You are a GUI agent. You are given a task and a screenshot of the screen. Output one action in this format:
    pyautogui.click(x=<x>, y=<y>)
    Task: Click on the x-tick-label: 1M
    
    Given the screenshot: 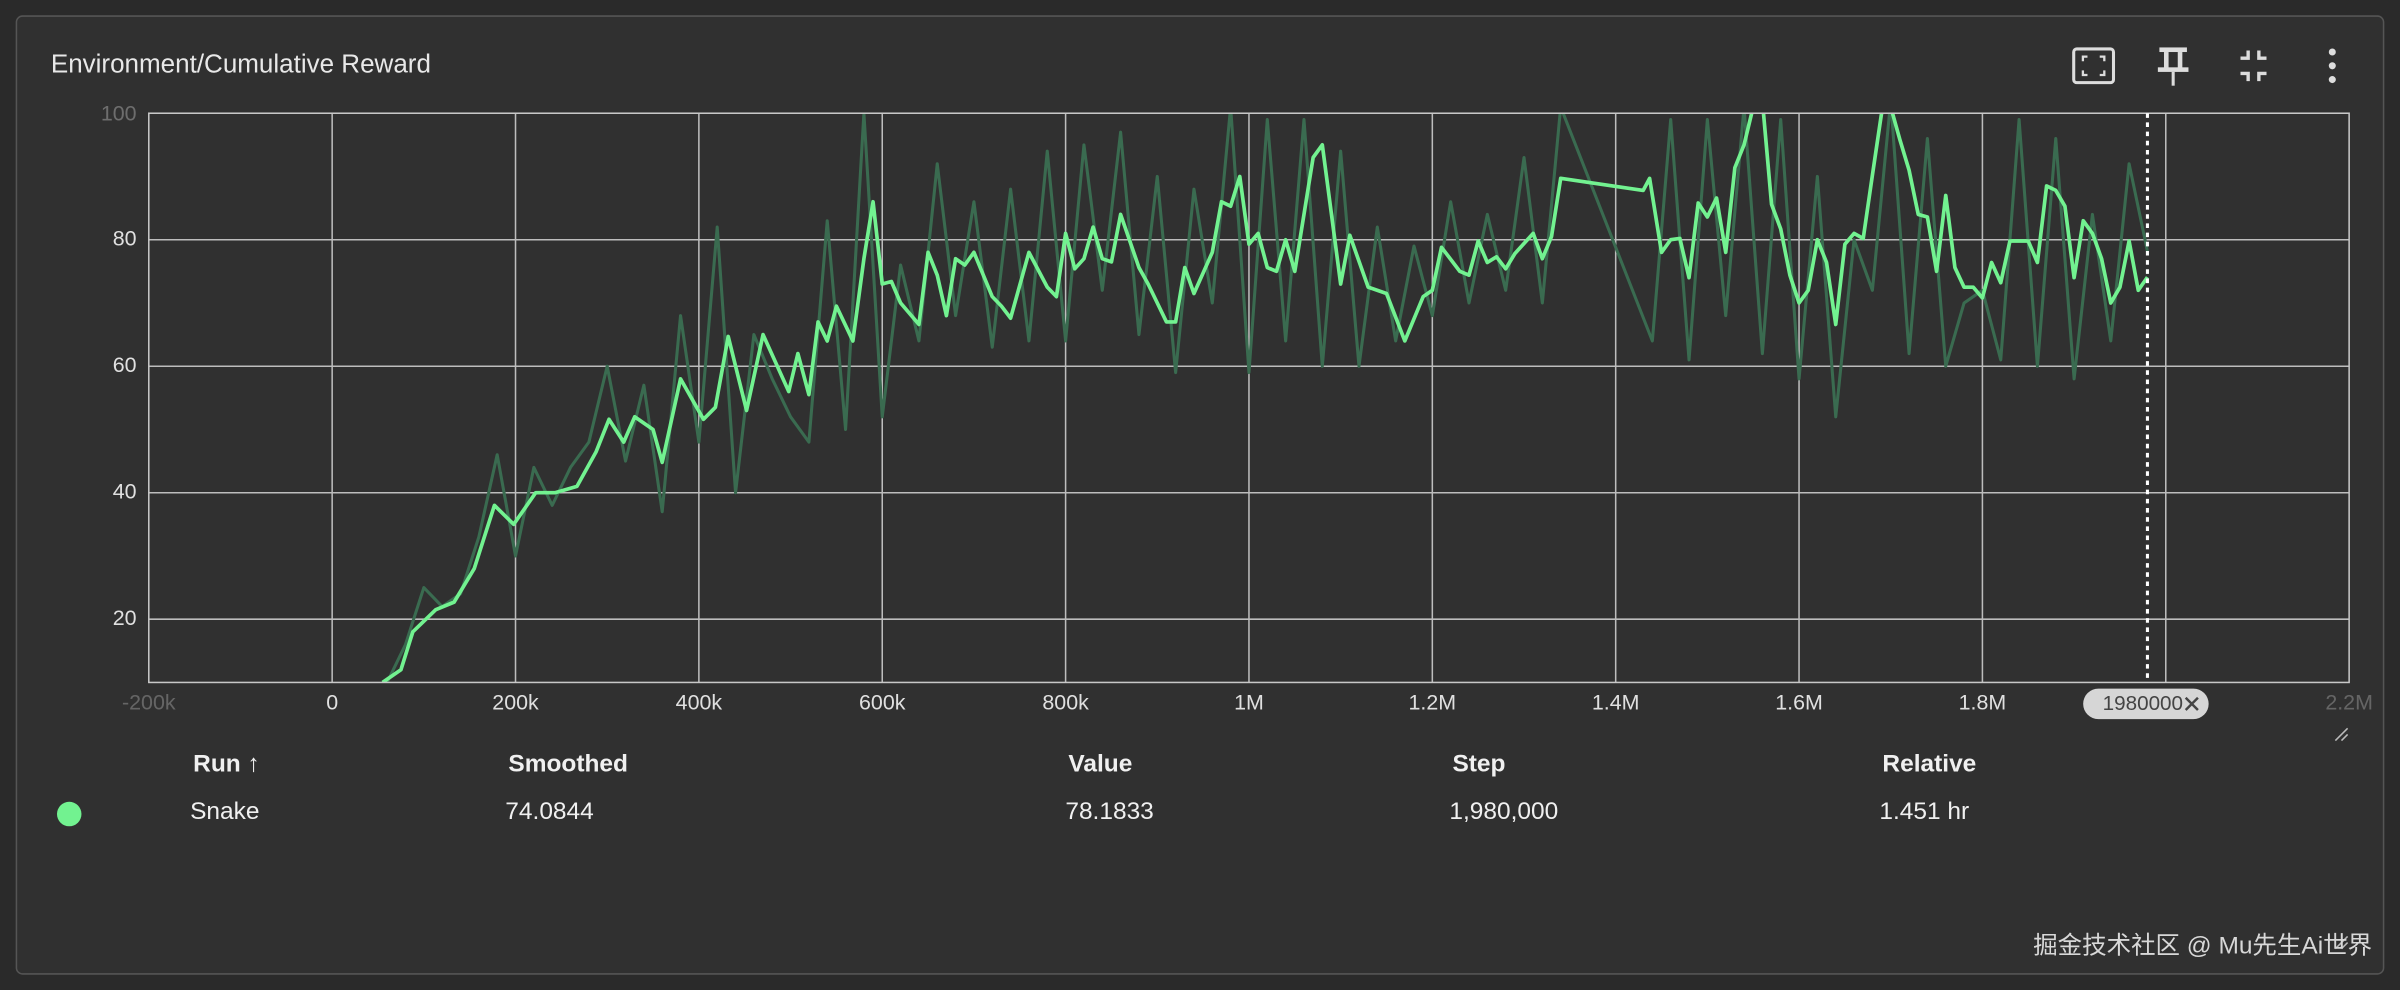 What is the action you would take?
    pyautogui.click(x=1249, y=703)
    